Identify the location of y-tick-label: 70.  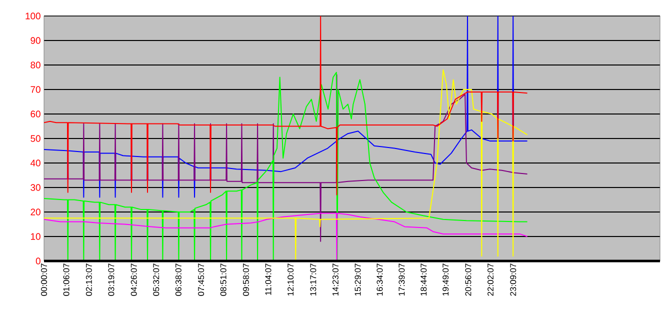
(35, 89).